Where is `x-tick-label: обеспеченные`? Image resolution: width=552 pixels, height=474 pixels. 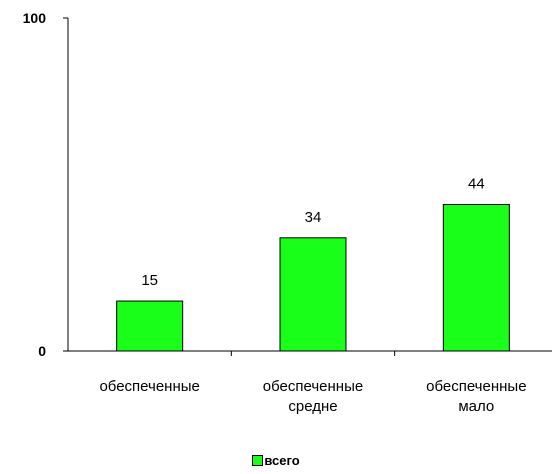 x-tick-label: обеспеченные is located at coordinates (149, 386).